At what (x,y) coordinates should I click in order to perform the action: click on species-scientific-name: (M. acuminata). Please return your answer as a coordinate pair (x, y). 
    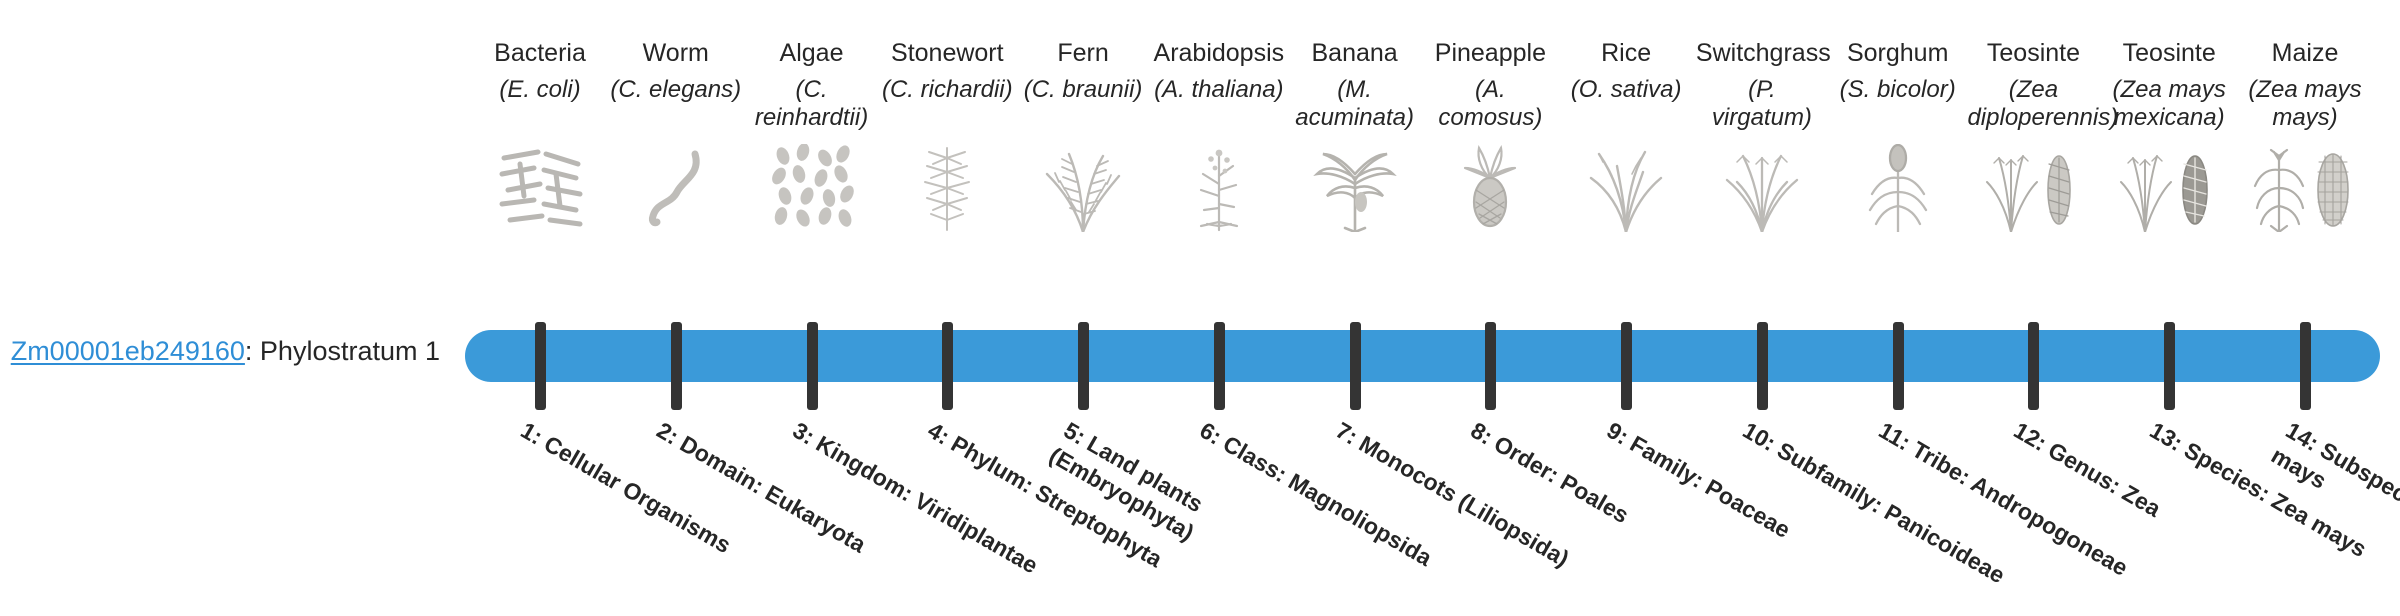
    Looking at the image, I should click on (1354, 103).